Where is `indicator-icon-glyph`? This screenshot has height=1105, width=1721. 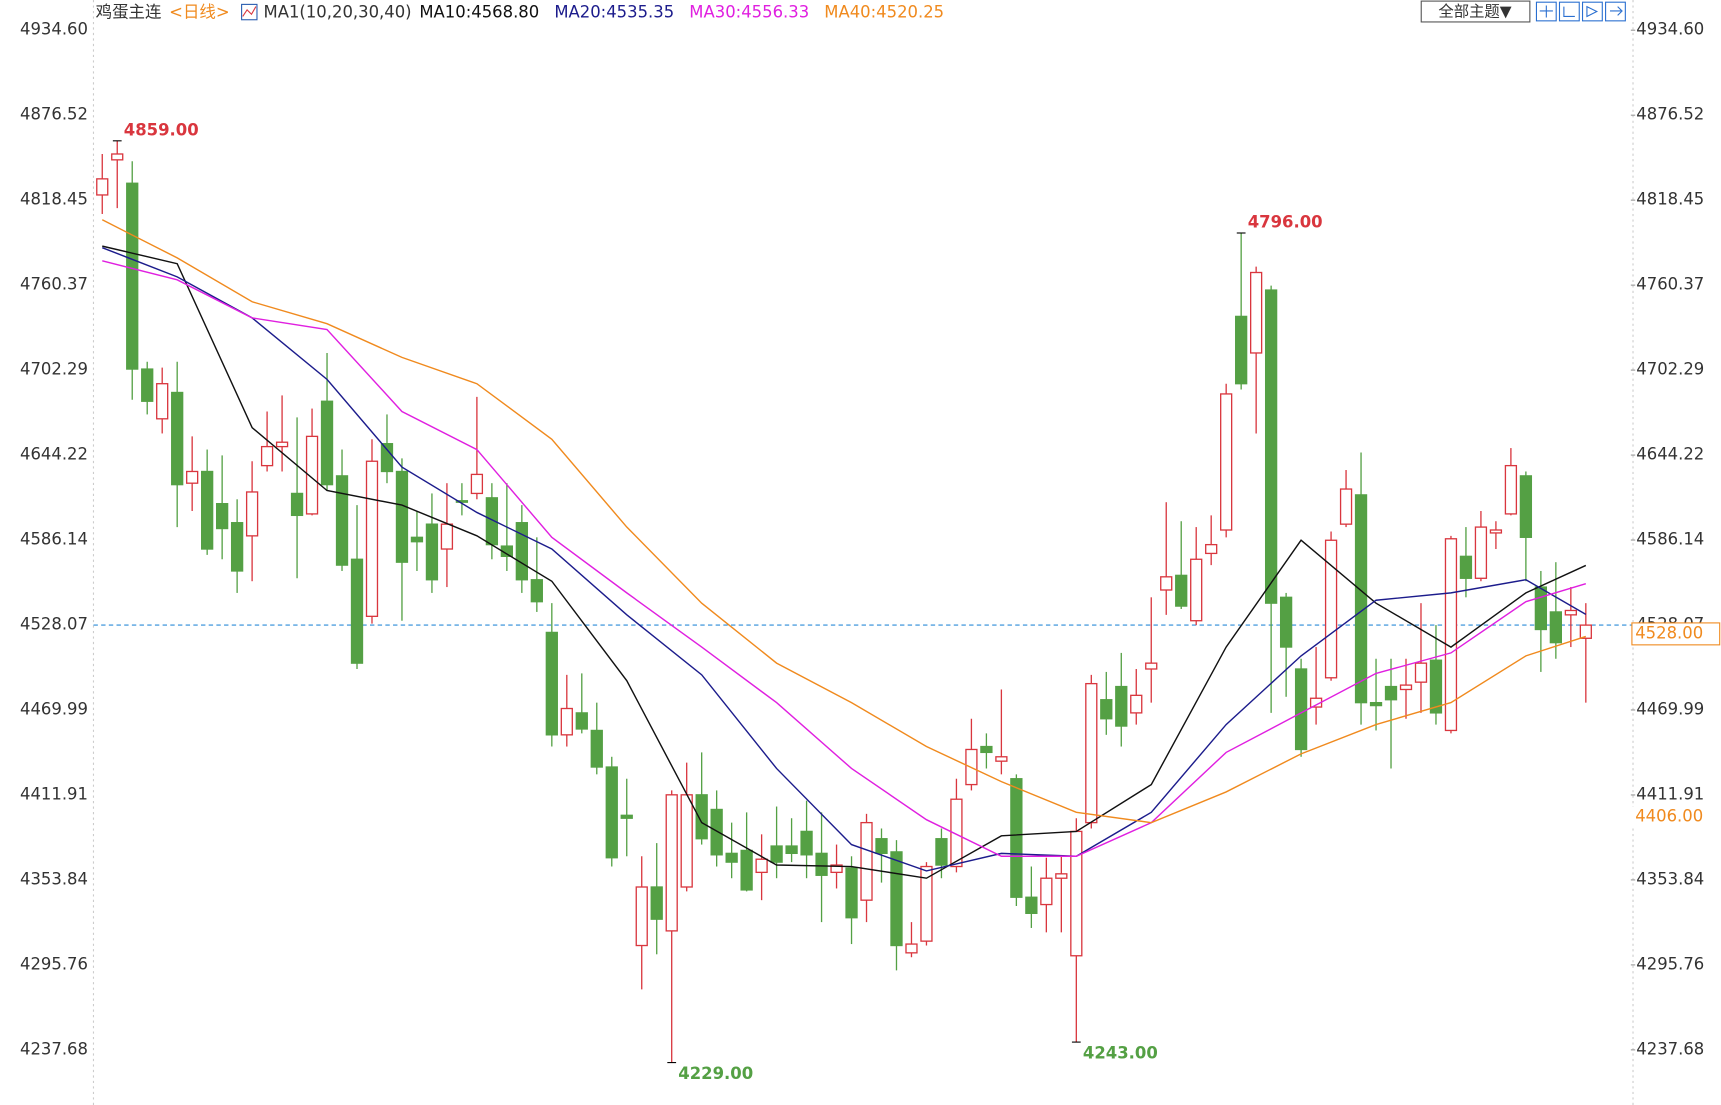 indicator-icon-glyph is located at coordinates (249, 11).